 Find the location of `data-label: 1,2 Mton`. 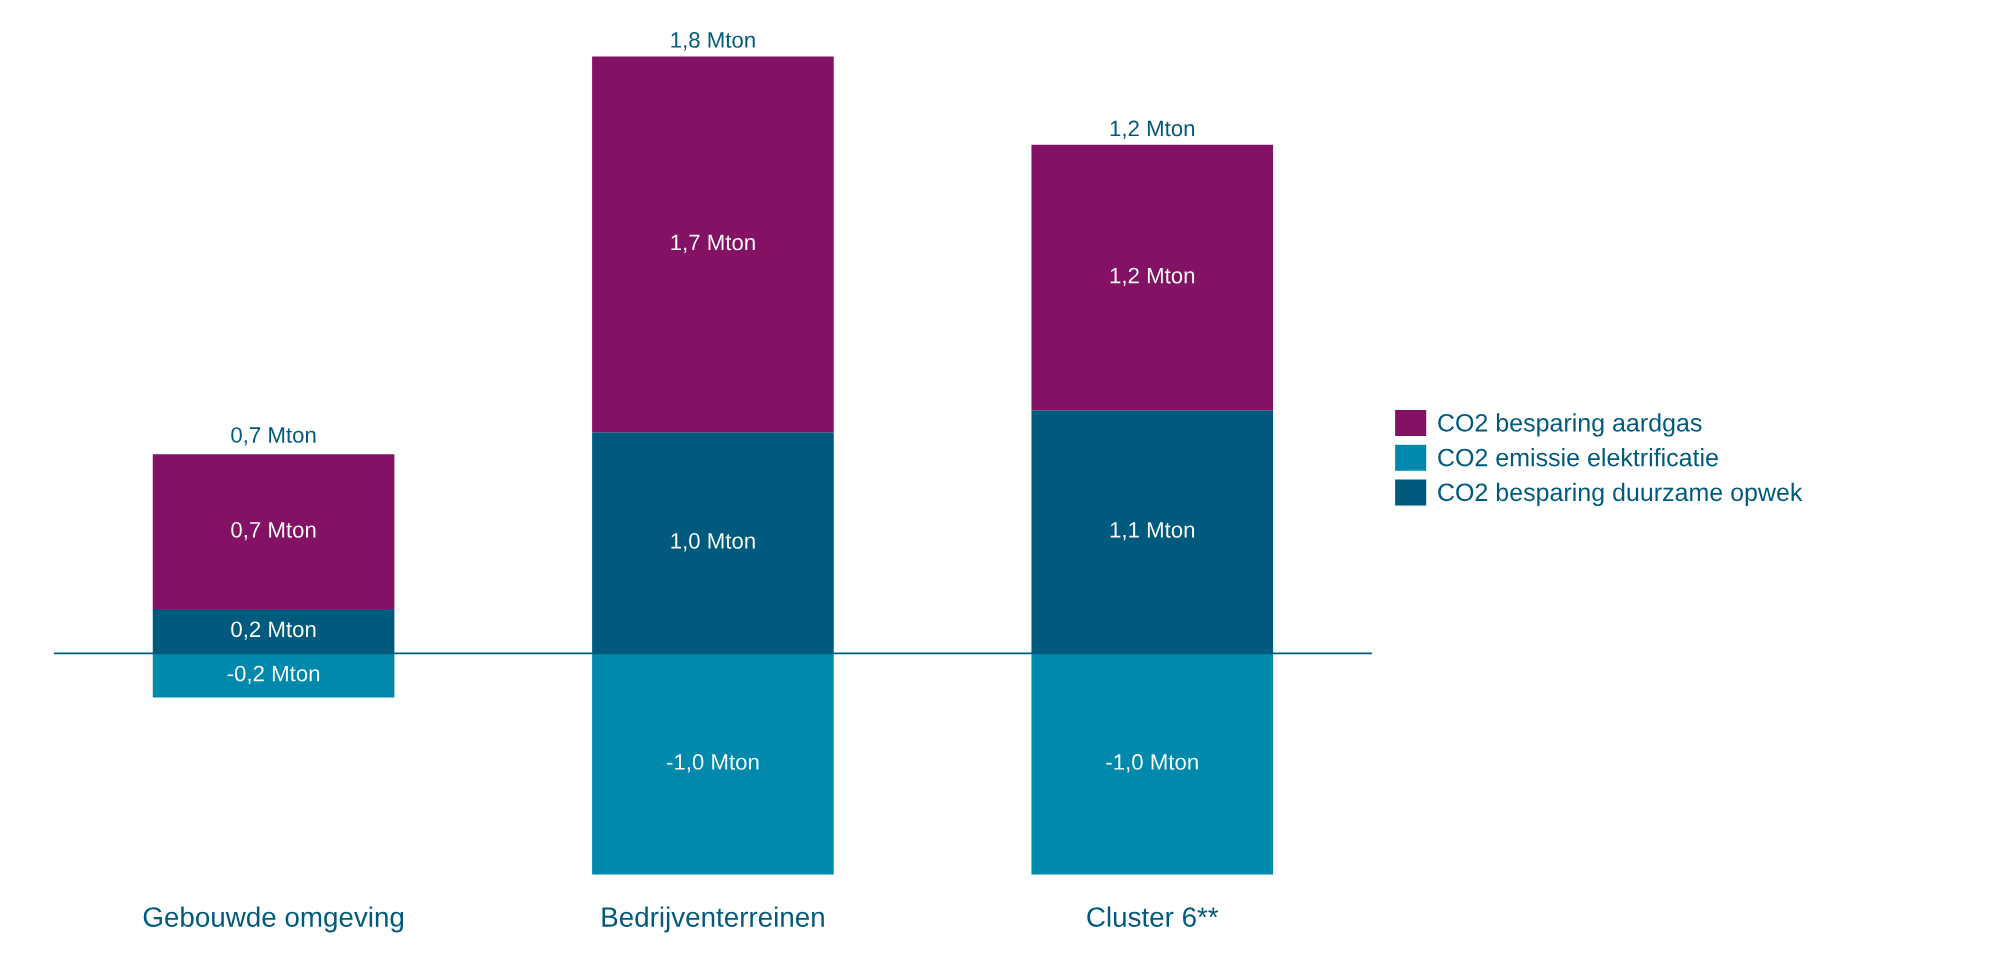

data-label: 1,2 Mton is located at coordinates (1152, 277).